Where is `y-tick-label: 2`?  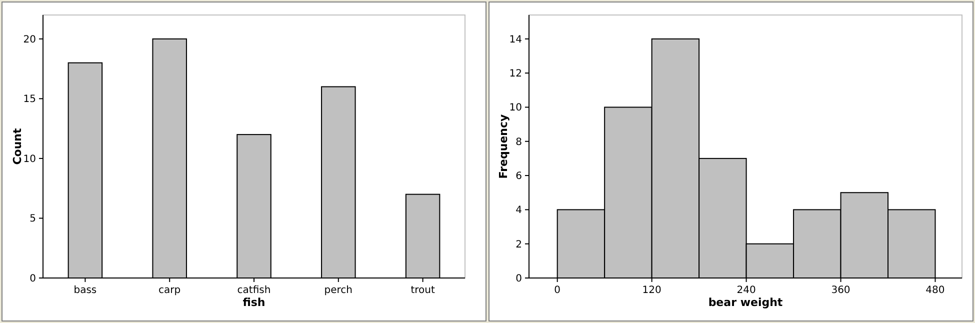 y-tick-label: 2 is located at coordinates (519, 244).